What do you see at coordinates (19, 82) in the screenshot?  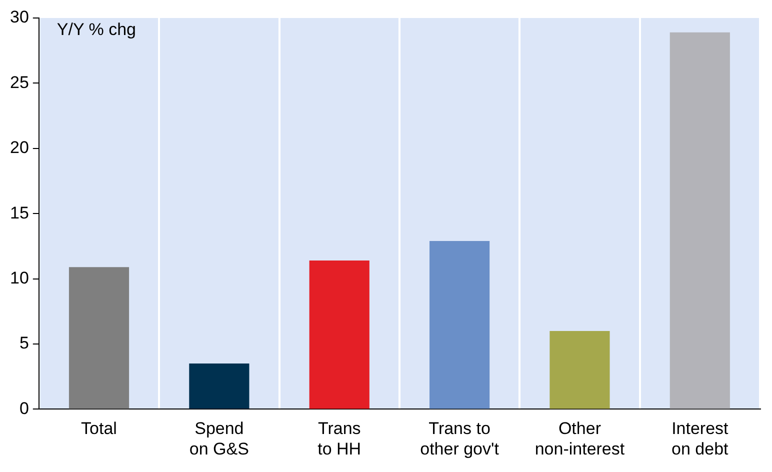 I see `y-tick-label: 25` at bounding box center [19, 82].